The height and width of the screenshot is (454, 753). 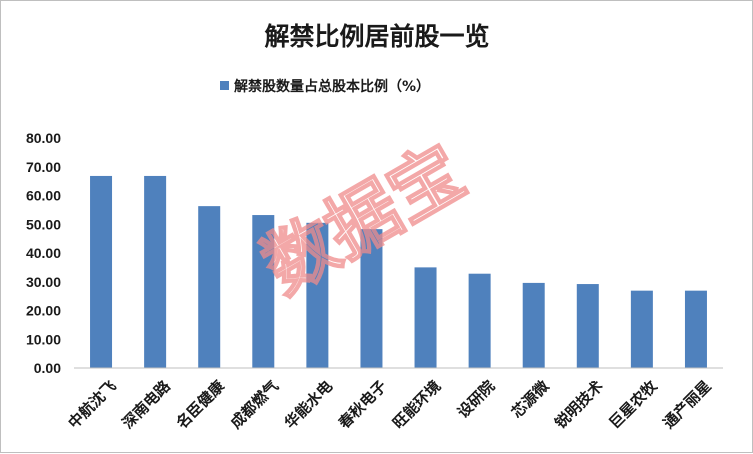 What do you see at coordinates (633, 404) in the screenshot?
I see `x-category-label: 巨星农牧` at bounding box center [633, 404].